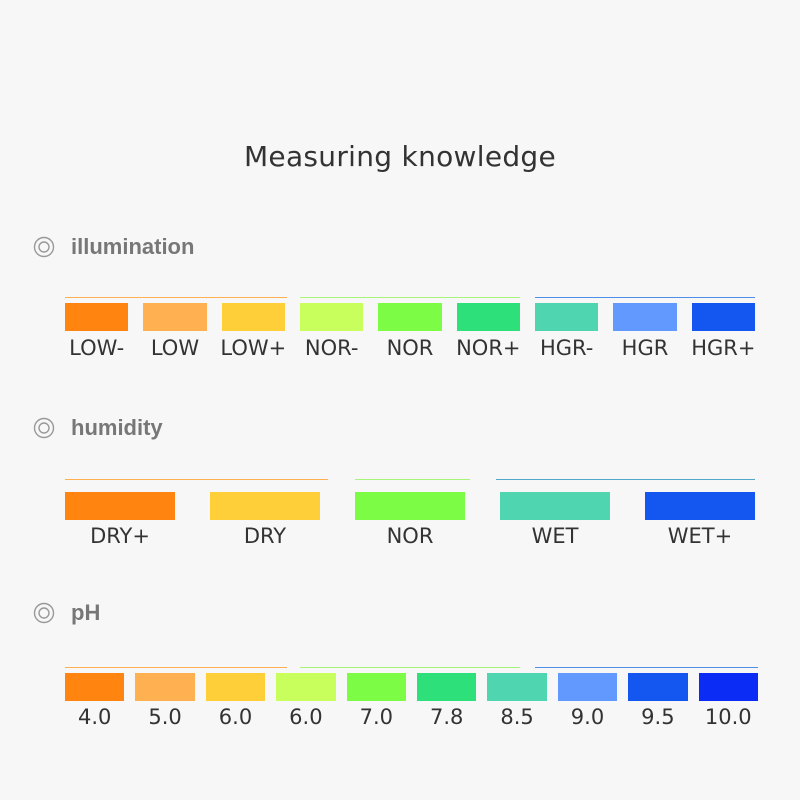 Image resolution: width=800 pixels, height=800 pixels. I want to click on section-header: humidity, so click(98, 428).